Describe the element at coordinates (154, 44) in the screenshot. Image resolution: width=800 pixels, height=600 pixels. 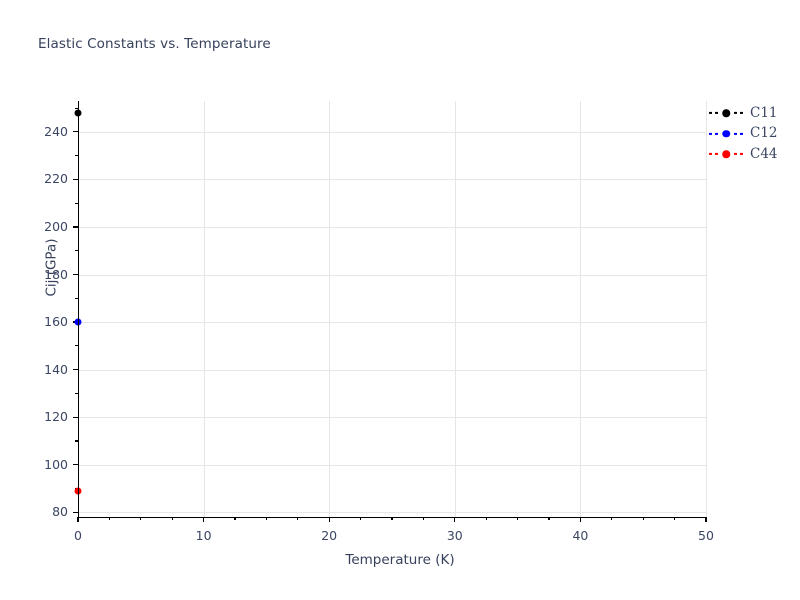
I see `chart-title: Elastic Constants vs. Temperature` at that location.